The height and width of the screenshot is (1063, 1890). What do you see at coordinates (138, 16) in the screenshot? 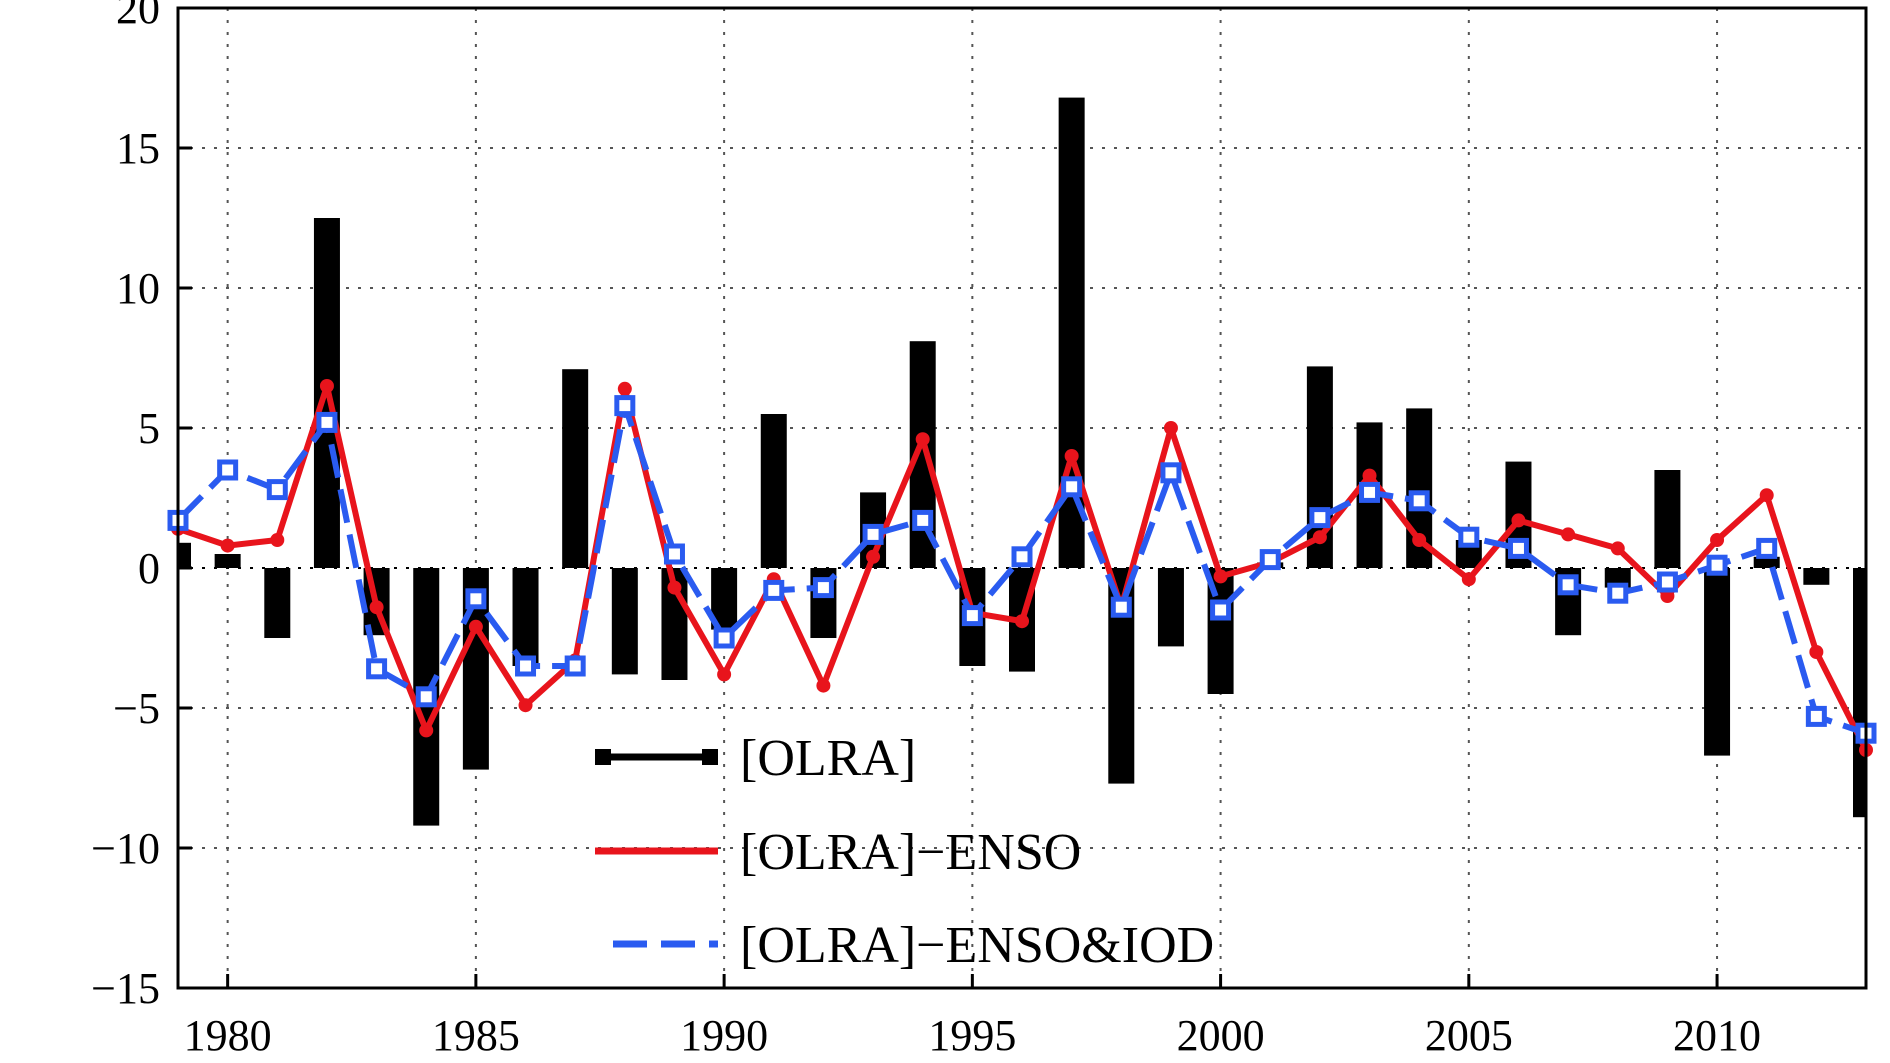
I see `y-tick-label: 20` at bounding box center [138, 16].